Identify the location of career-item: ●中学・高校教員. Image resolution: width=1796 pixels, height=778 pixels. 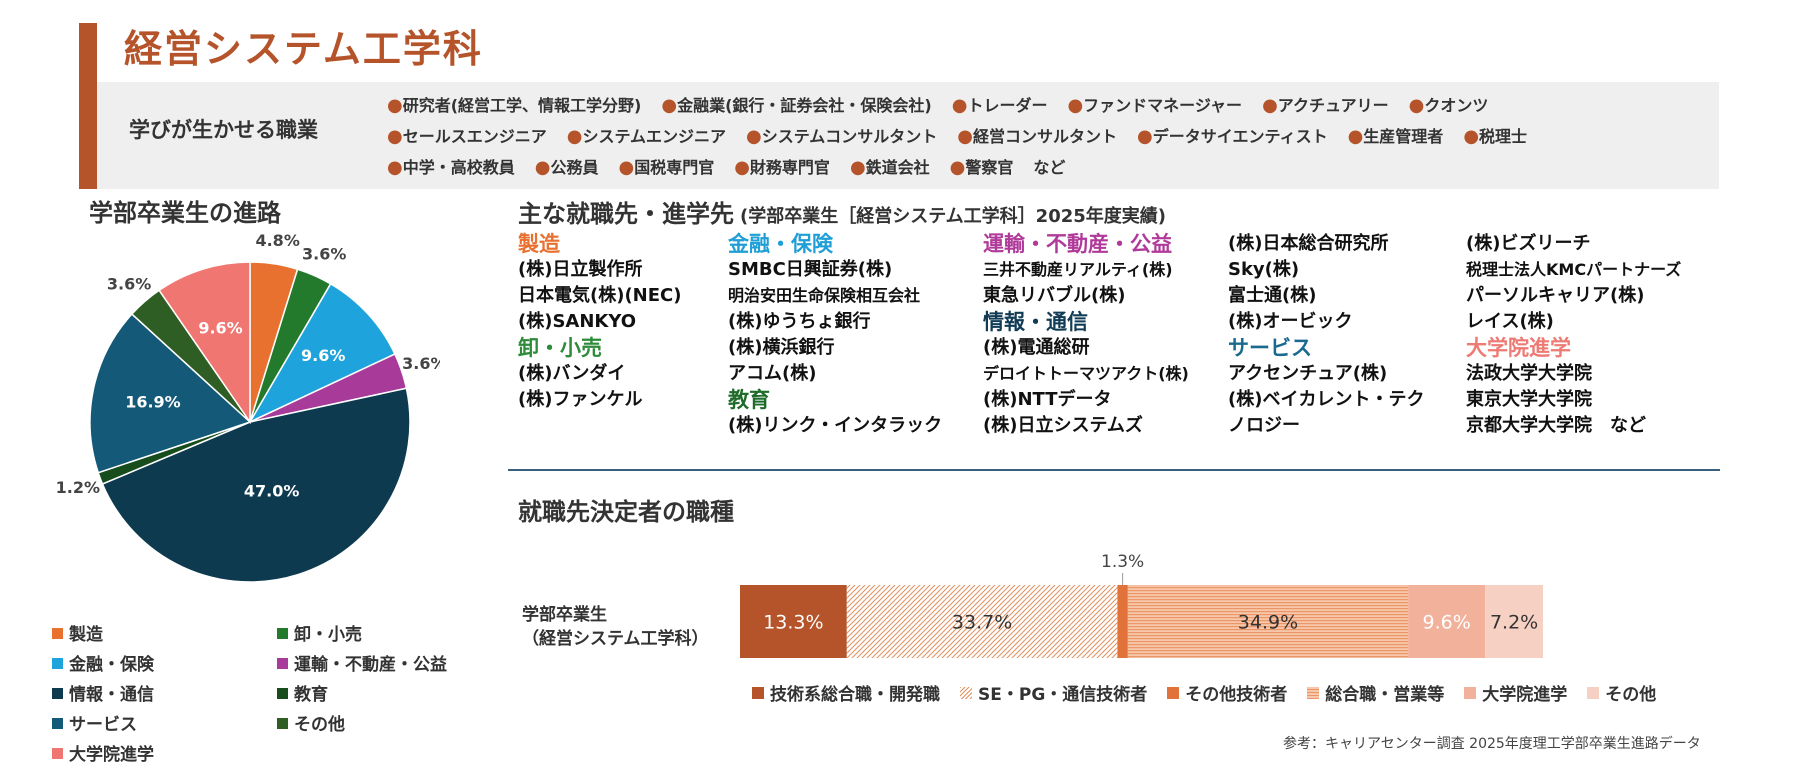
(451, 167).